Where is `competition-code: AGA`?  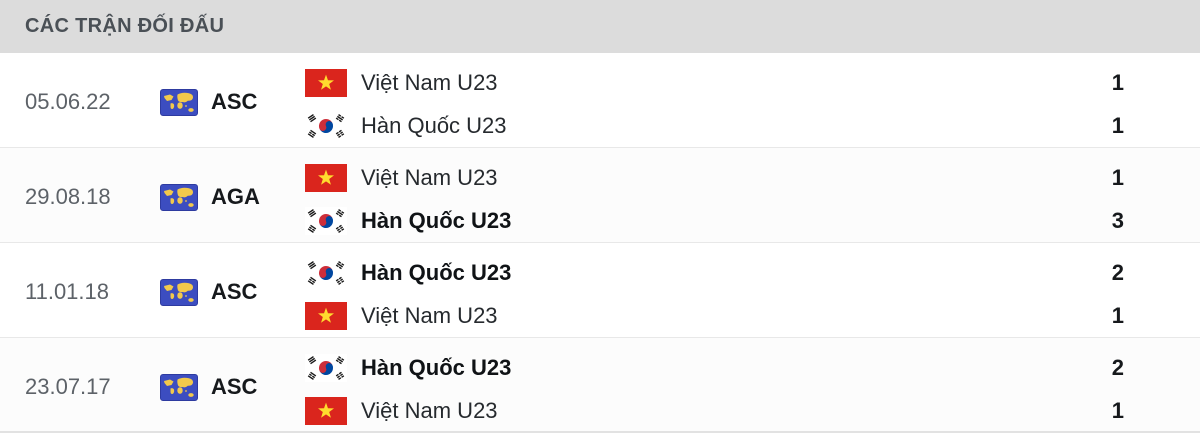
competition-code: AGA is located at coordinates (235, 196).